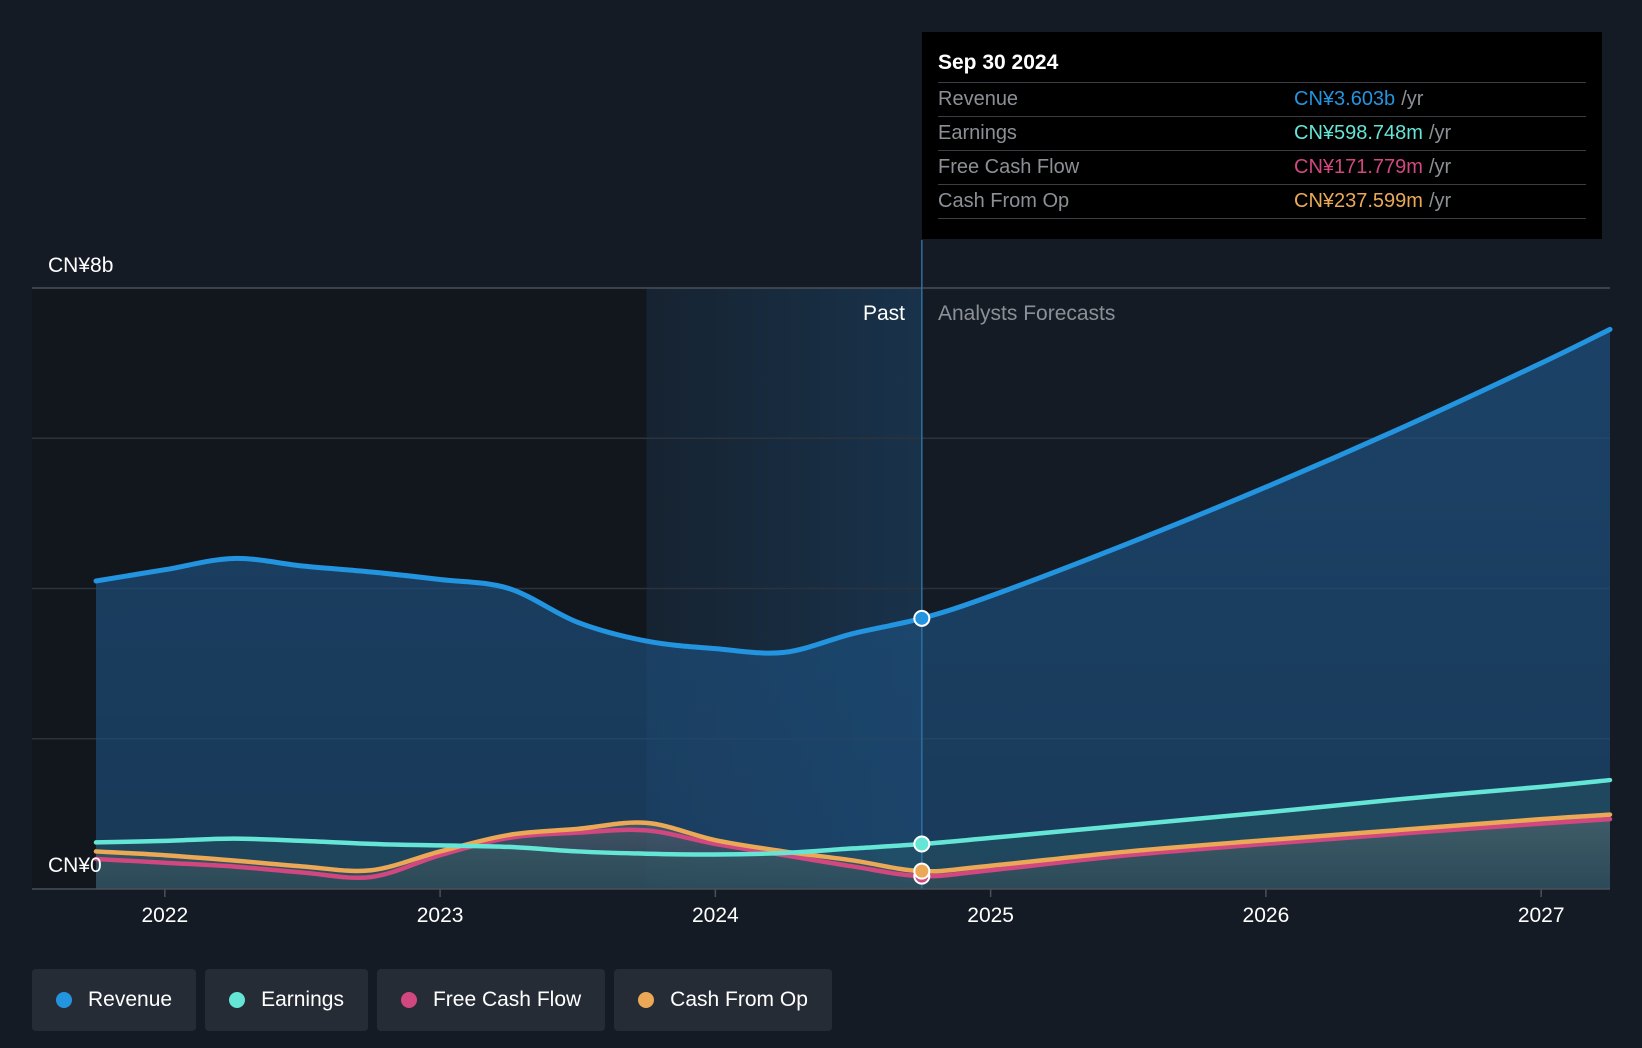 Image resolution: width=1642 pixels, height=1048 pixels. I want to click on legend-item-earnings: Earnings, so click(286, 1000).